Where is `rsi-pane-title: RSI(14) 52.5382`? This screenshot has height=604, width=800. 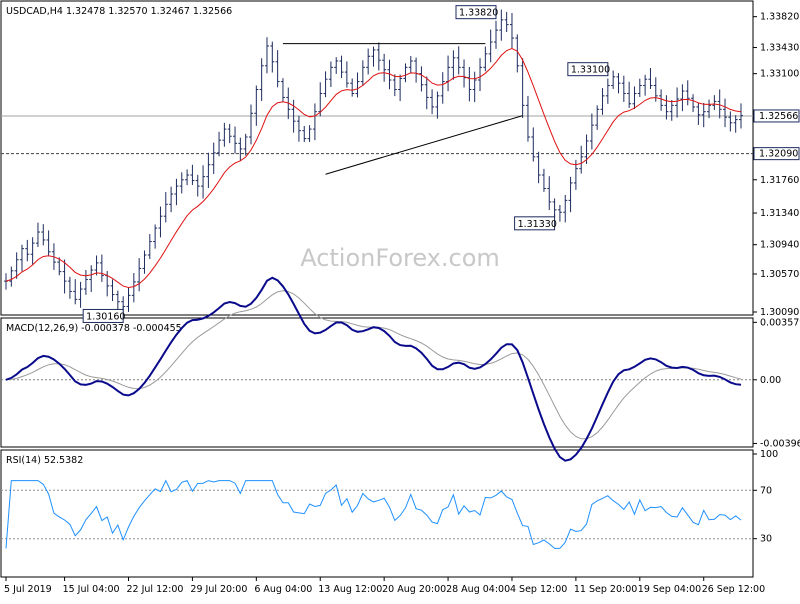
rsi-pane-title: RSI(14) 52.5382 is located at coordinates (44, 460).